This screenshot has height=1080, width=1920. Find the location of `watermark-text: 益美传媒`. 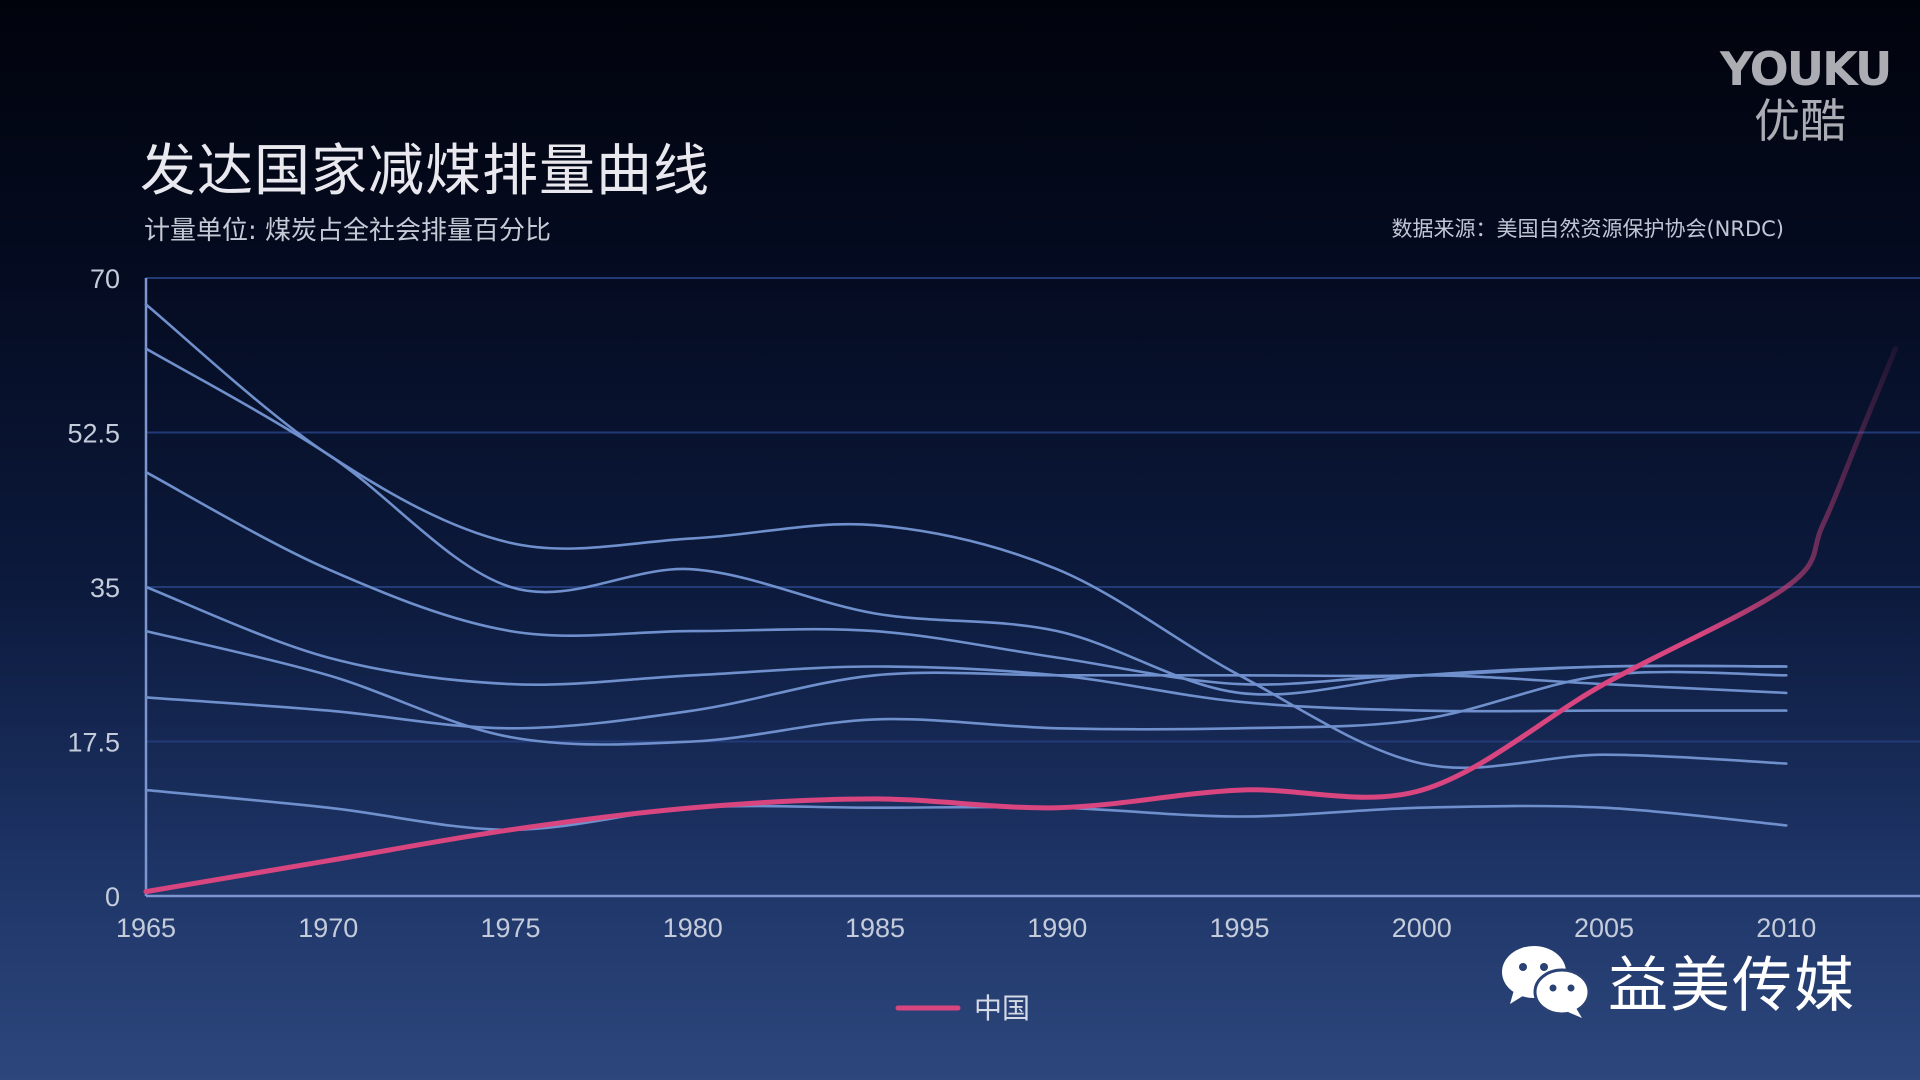

watermark-text: 益美传媒 is located at coordinates (1732, 985).